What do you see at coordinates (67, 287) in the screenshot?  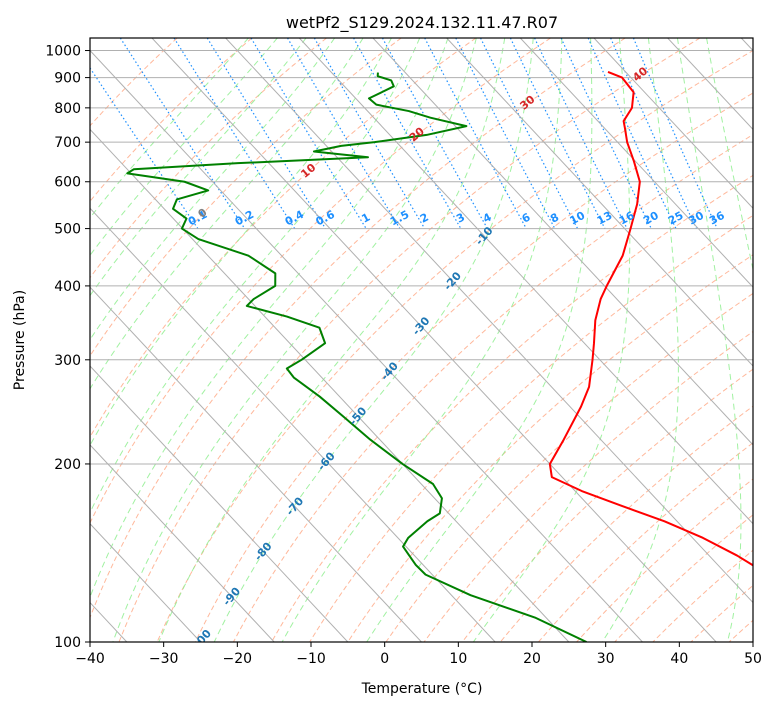 I see `y-tick-label: 400` at bounding box center [67, 287].